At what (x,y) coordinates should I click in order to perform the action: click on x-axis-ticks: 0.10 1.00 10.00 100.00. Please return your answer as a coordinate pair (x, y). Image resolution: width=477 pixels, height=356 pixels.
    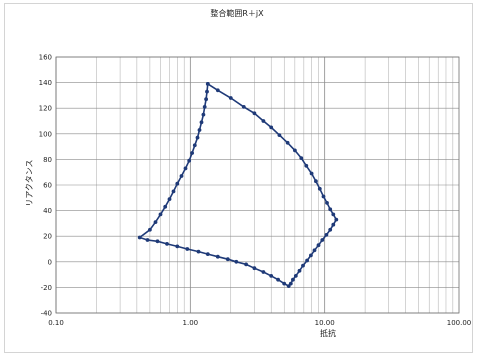
    Looking at the image, I should click on (259, 323).